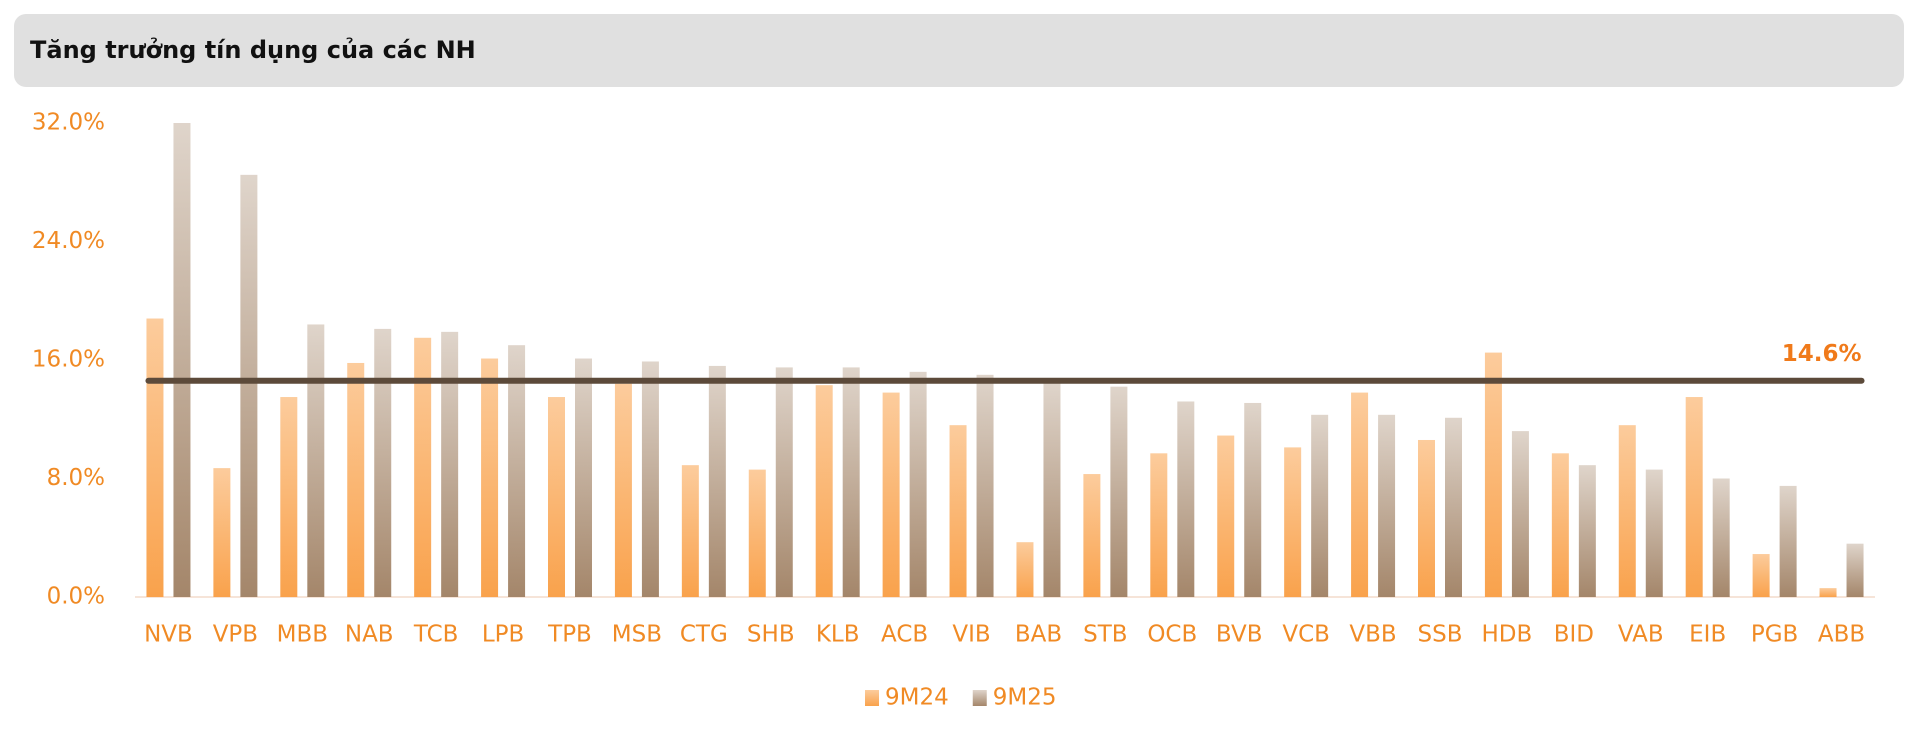 The width and height of the screenshot is (1920, 732). What do you see at coordinates (1038, 635) in the screenshot?
I see `x-tick-label: BAB` at bounding box center [1038, 635].